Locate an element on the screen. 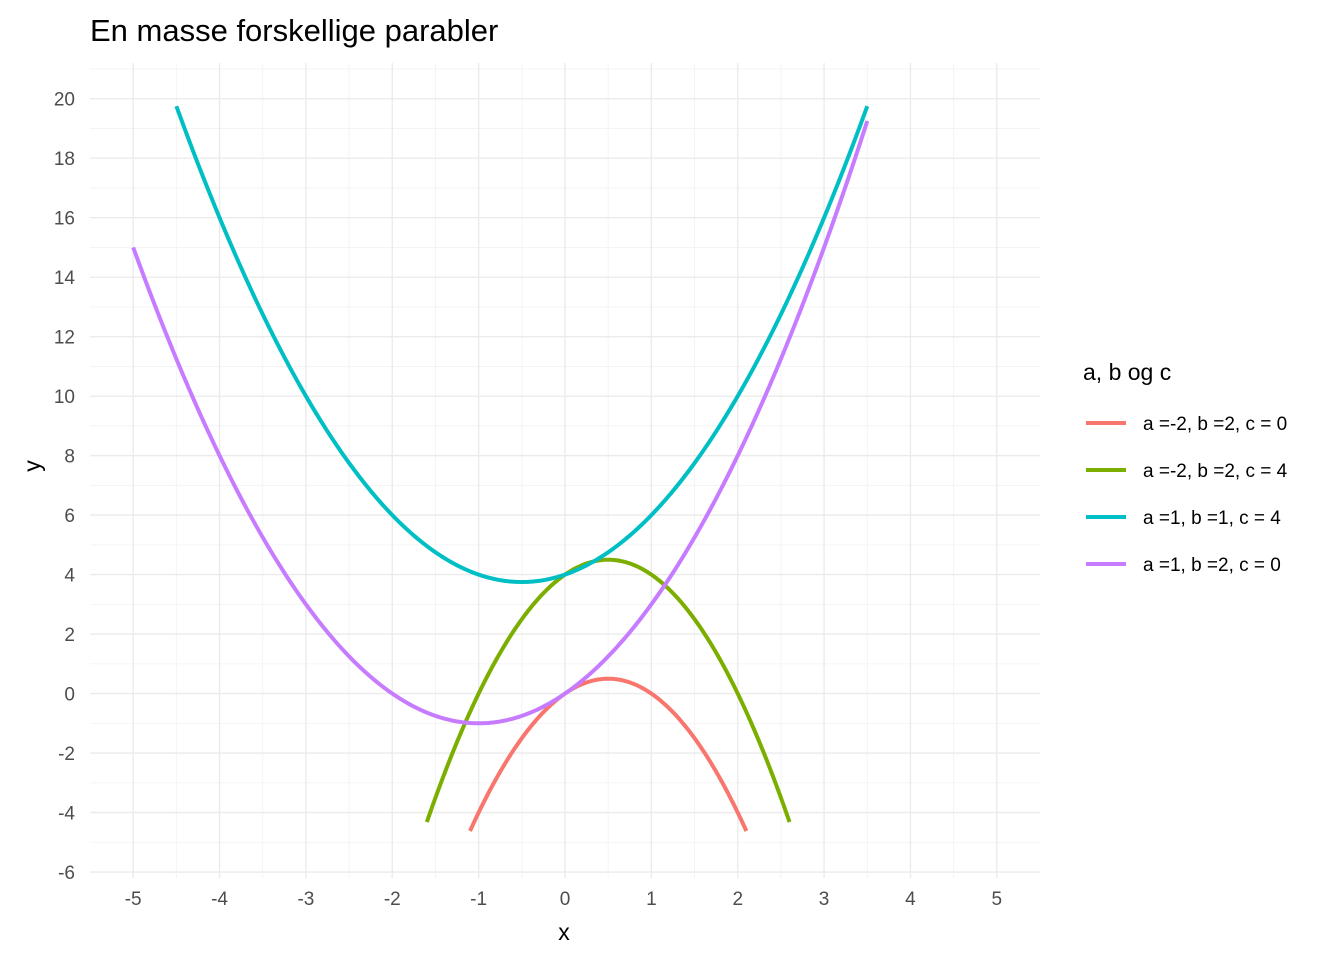 The image size is (1344, 960). y-tick-label: 16 is located at coordinates (64, 219).